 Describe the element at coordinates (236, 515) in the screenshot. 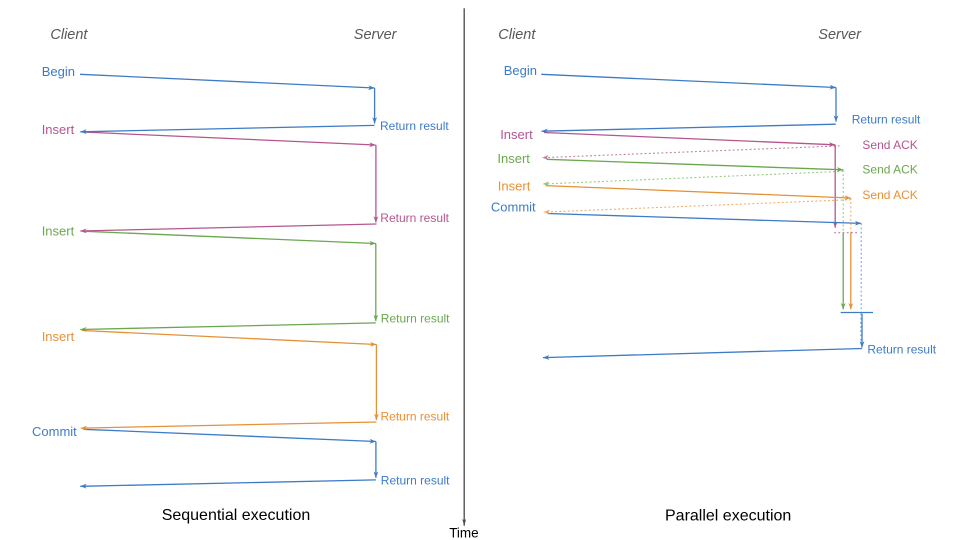

I see `svg-text: Sequential execution` at that location.